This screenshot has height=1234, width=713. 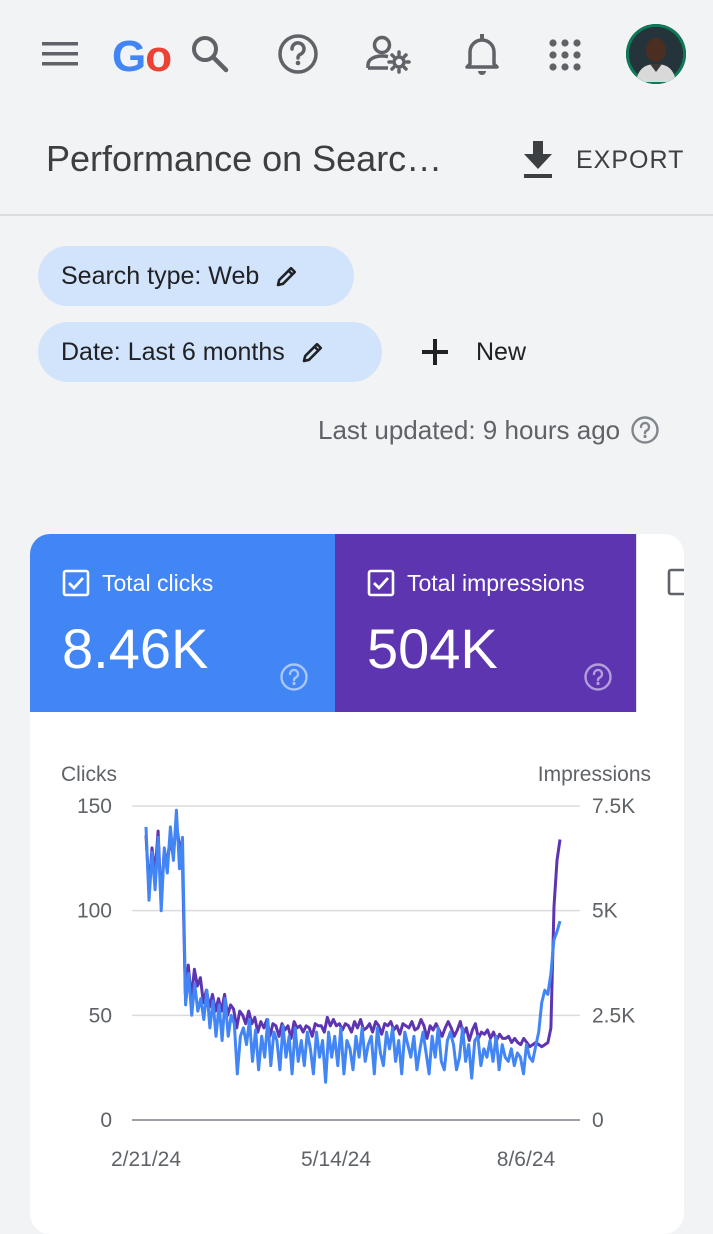 I want to click on y-tick-right: 5K, so click(x=605, y=911).